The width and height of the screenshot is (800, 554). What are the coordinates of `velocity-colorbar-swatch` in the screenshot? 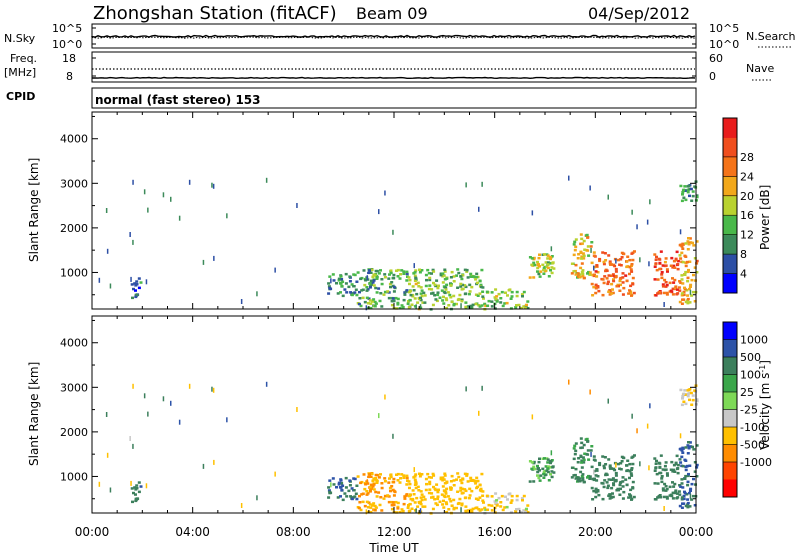 It's located at (730, 401).